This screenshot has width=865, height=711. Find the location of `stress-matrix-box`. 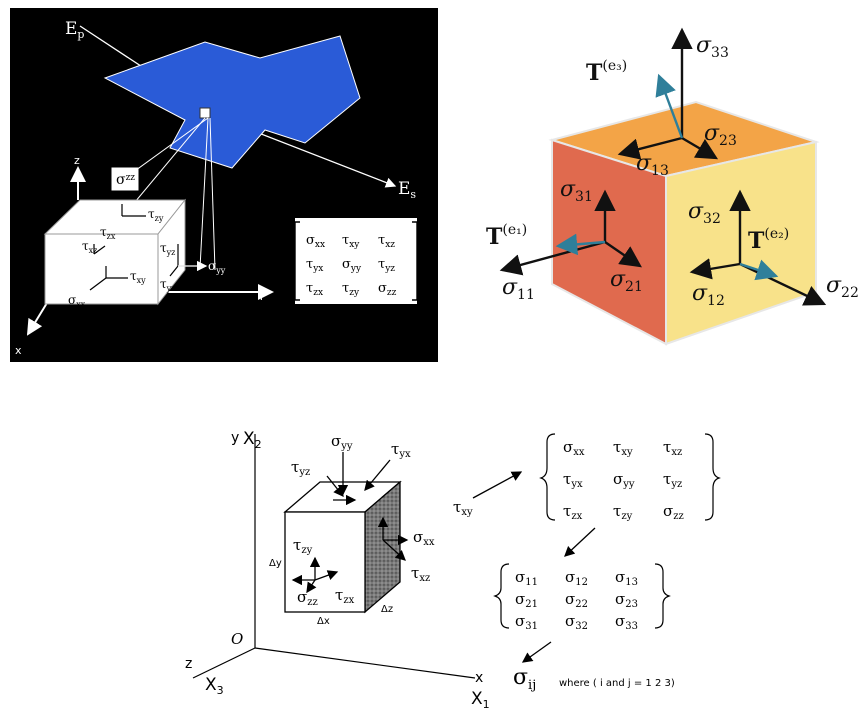

stress-matrix-box is located at coordinates (356, 261).